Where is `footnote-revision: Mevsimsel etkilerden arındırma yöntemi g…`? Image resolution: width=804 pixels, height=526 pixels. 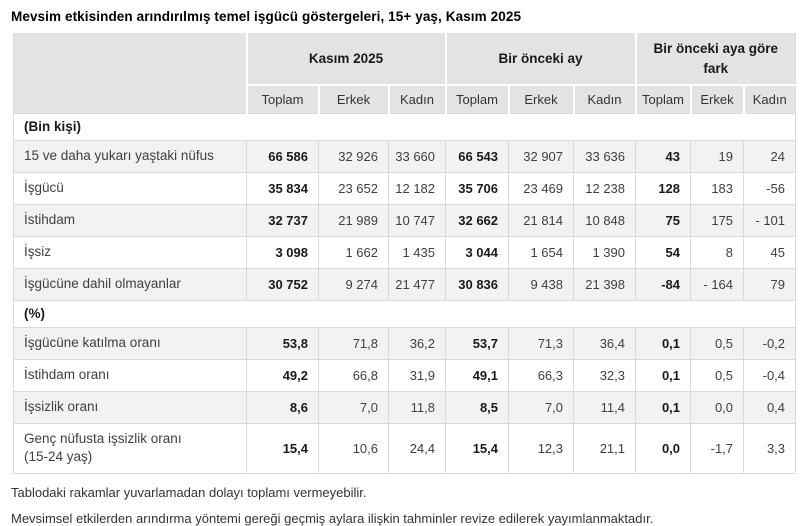 footnote-revision: Mevsimsel etkilerden arındırma yöntemi g… is located at coordinates (332, 518).